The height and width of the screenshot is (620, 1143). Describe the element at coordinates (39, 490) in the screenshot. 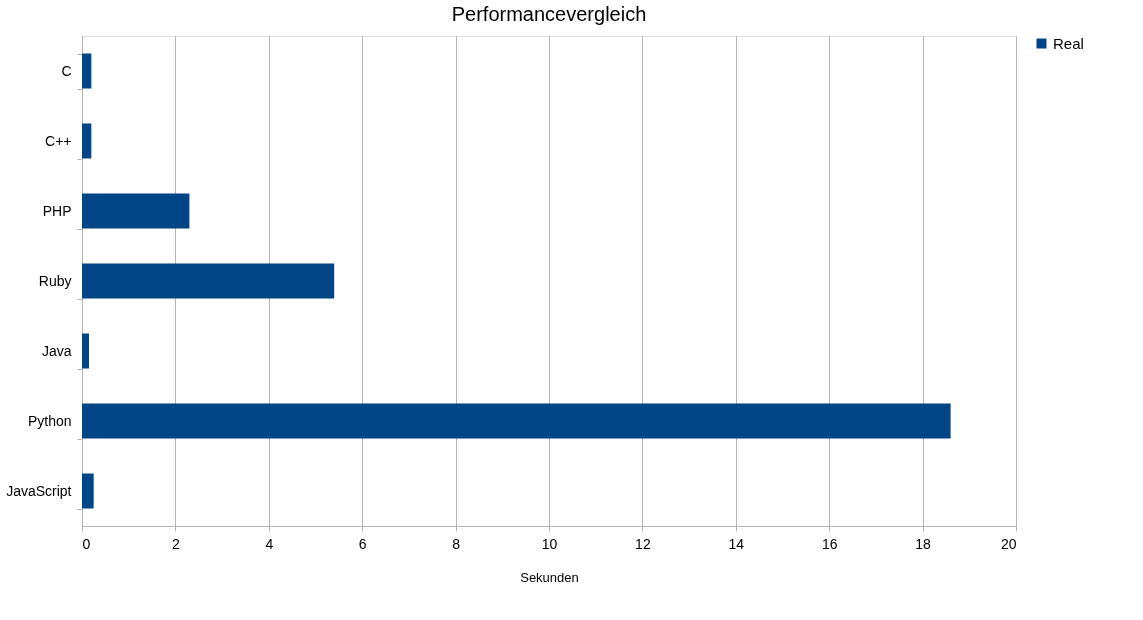

I see `y-tick-label: JavaScript` at that location.